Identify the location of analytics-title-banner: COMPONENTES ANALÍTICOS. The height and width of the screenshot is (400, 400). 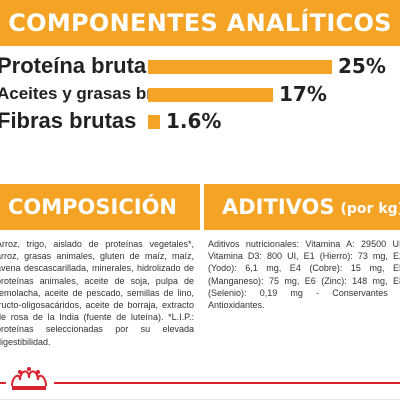
(200, 23).